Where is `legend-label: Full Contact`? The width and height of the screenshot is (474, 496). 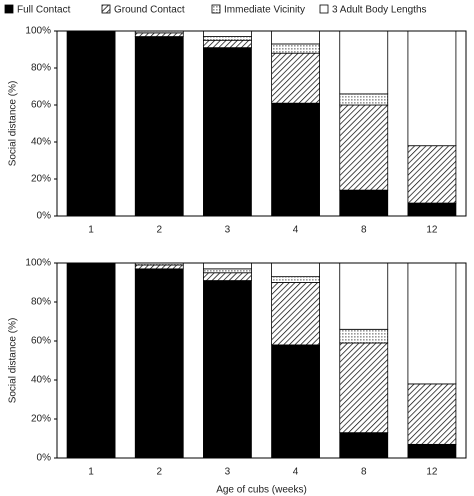
legend-label: Full Contact is located at coordinates (44, 10).